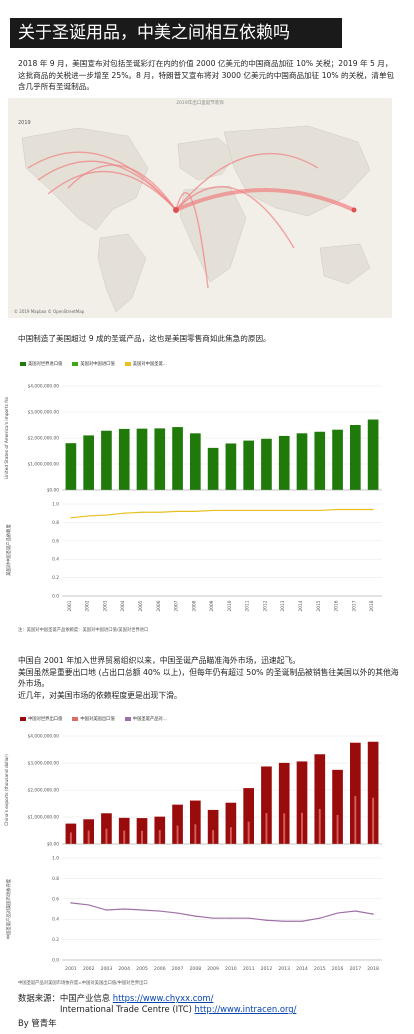 This screenshot has width=414, height=1034. Describe the element at coordinates (86, 998) in the screenshot. I see `source1-name: 中国产业信息` at that location.